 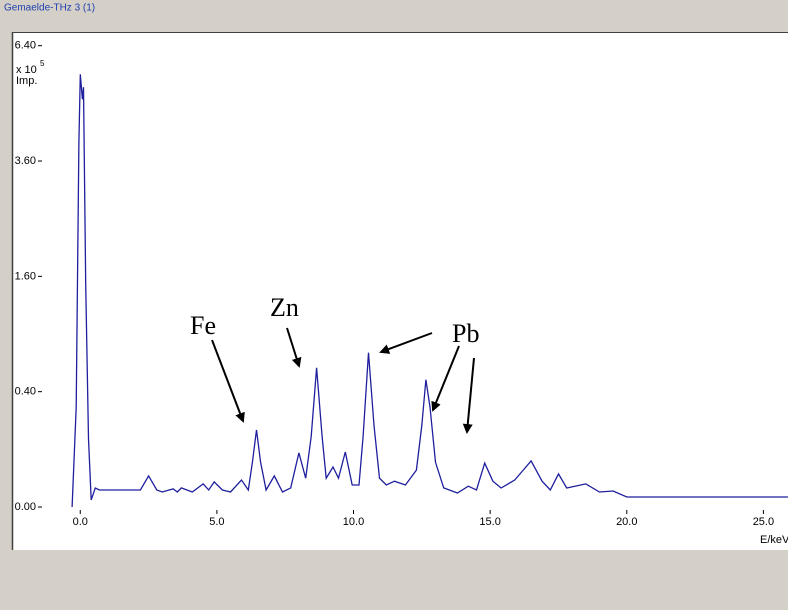 I want to click on y-unit-exponent: 5, so click(x=42, y=63).